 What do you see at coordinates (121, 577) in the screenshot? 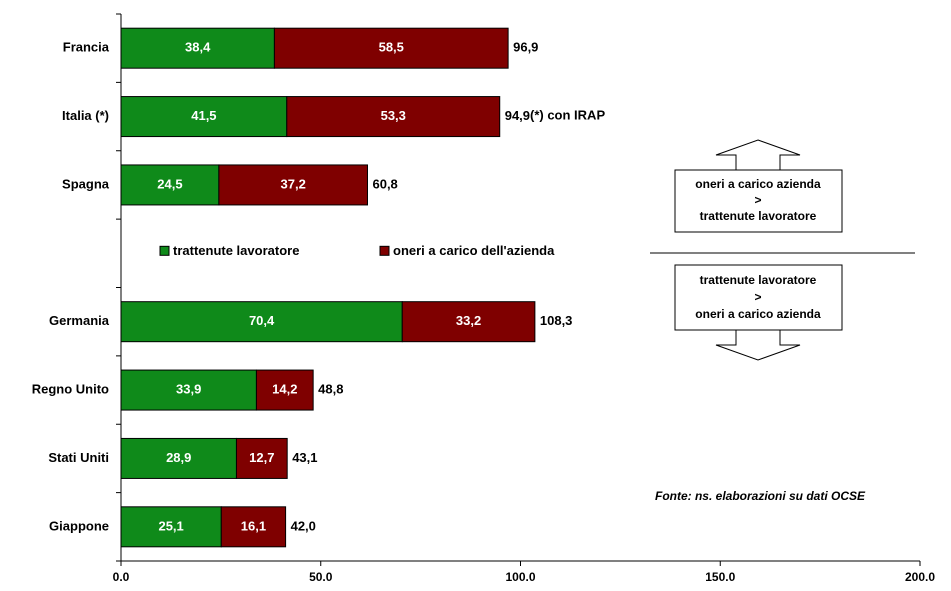
I see `x-tick-label: 0.0` at bounding box center [121, 577].